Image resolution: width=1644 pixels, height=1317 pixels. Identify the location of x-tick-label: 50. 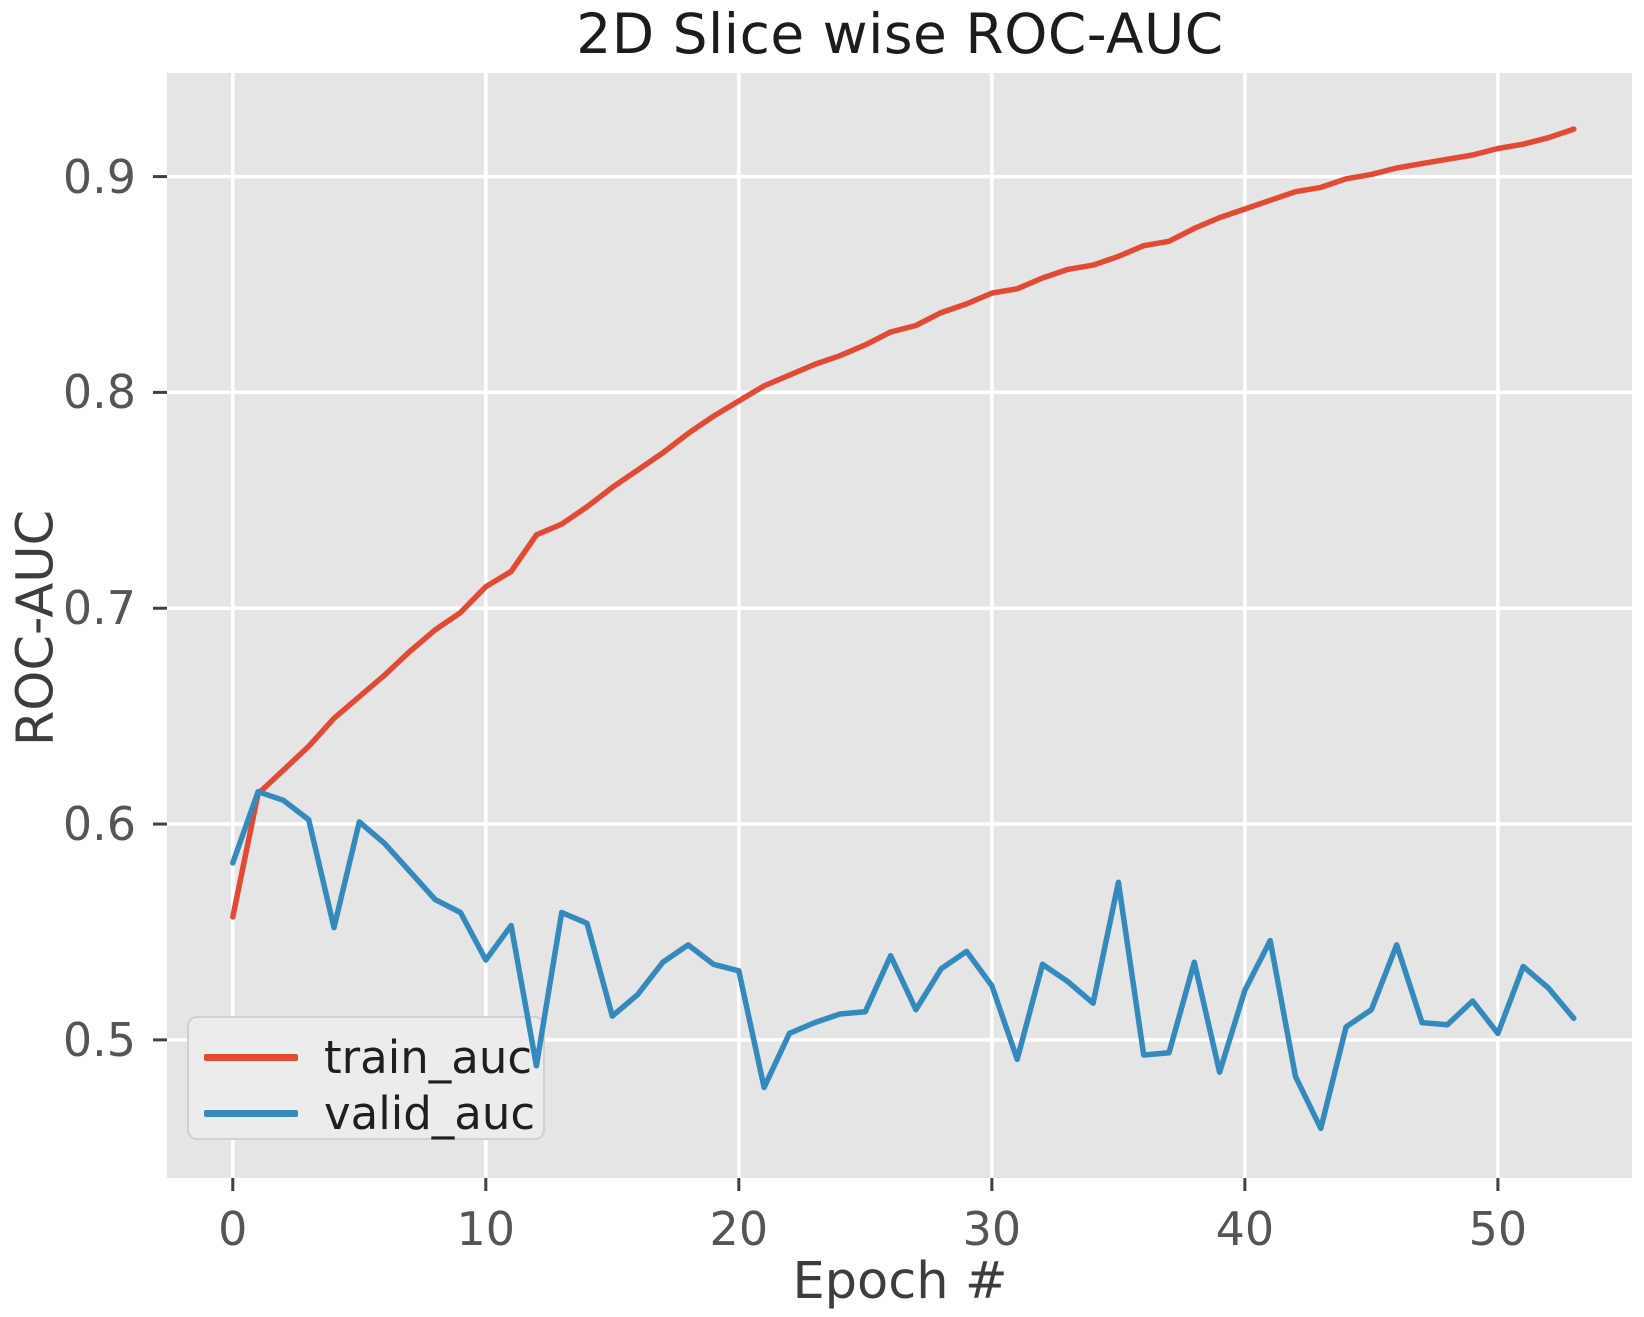
(1498, 1229).